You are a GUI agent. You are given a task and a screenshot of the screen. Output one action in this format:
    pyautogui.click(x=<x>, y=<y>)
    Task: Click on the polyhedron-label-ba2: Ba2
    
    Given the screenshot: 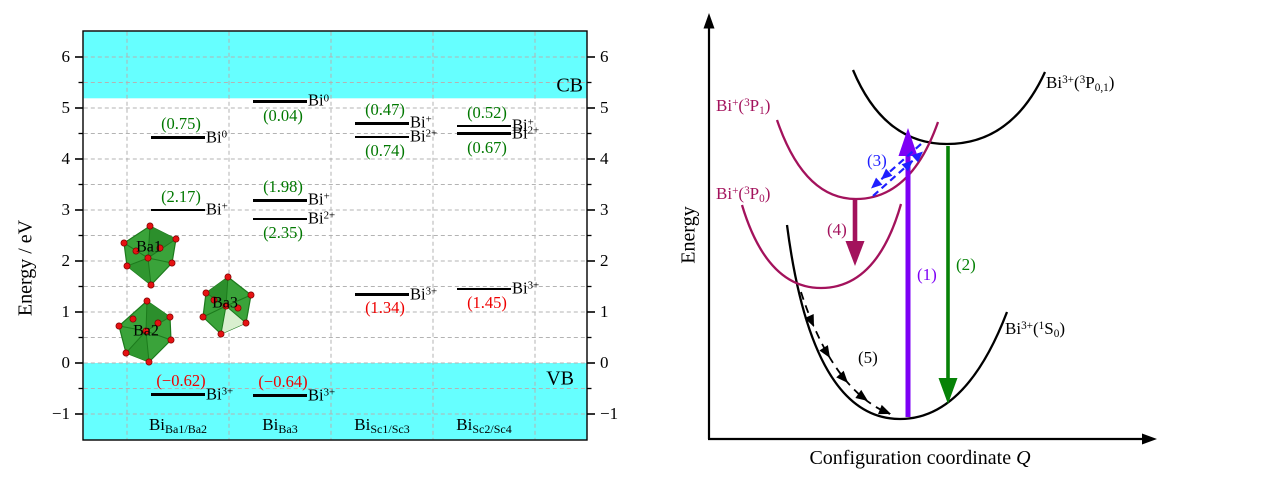 What is the action you would take?
    pyautogui.click(x=146, y=331)
    